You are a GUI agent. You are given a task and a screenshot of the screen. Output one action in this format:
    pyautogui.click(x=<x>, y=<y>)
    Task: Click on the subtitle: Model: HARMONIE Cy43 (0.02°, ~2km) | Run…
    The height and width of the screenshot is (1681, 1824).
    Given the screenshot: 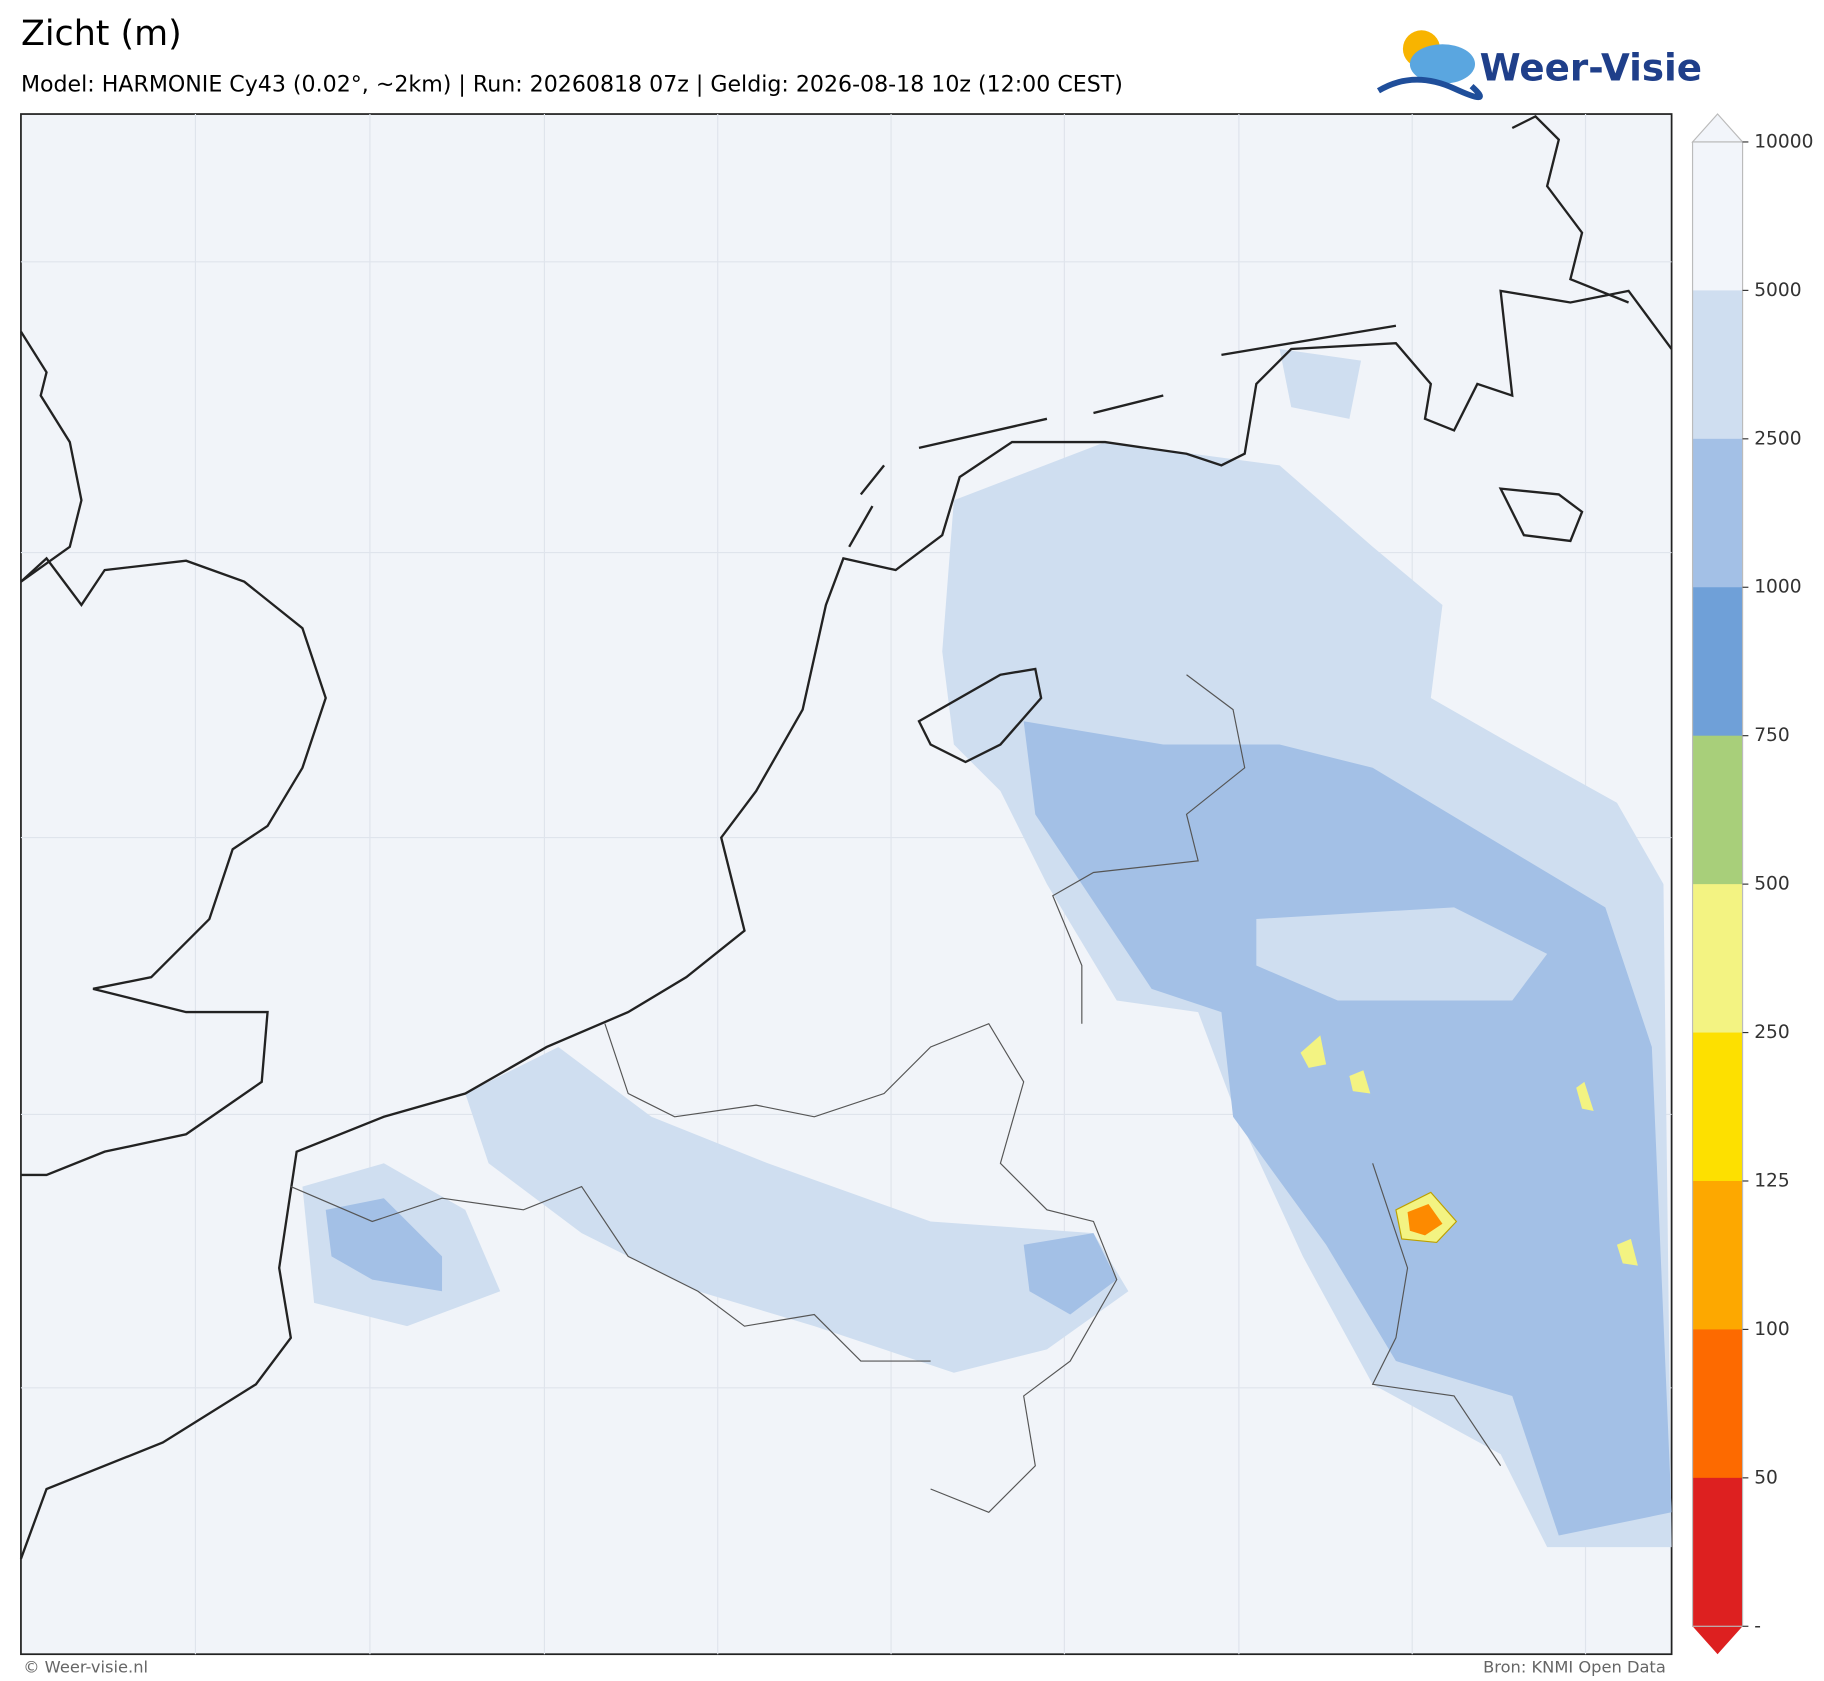 What is the action you would take?
    pyautogui.click(x=572, y=84)
    